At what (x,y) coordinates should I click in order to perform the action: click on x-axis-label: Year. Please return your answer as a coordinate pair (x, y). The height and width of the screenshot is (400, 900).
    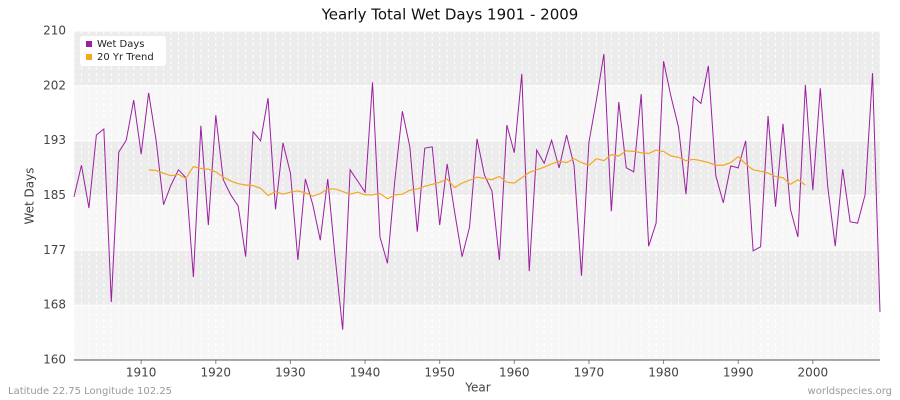
    Looking at the image, I should click on (477, 388).